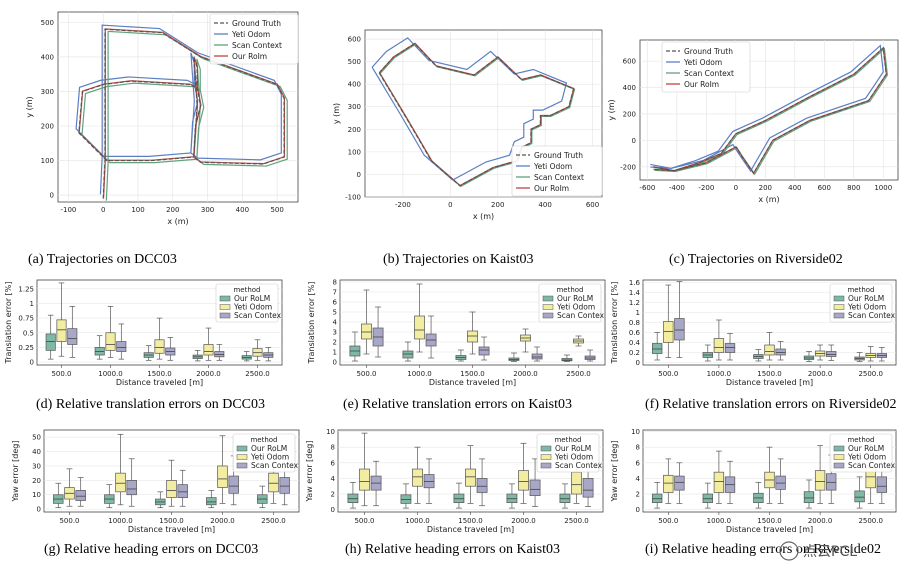  Describe the element at coordinates (36, 466) in the screenshot. I see `y-tick-label: 30` at that location.